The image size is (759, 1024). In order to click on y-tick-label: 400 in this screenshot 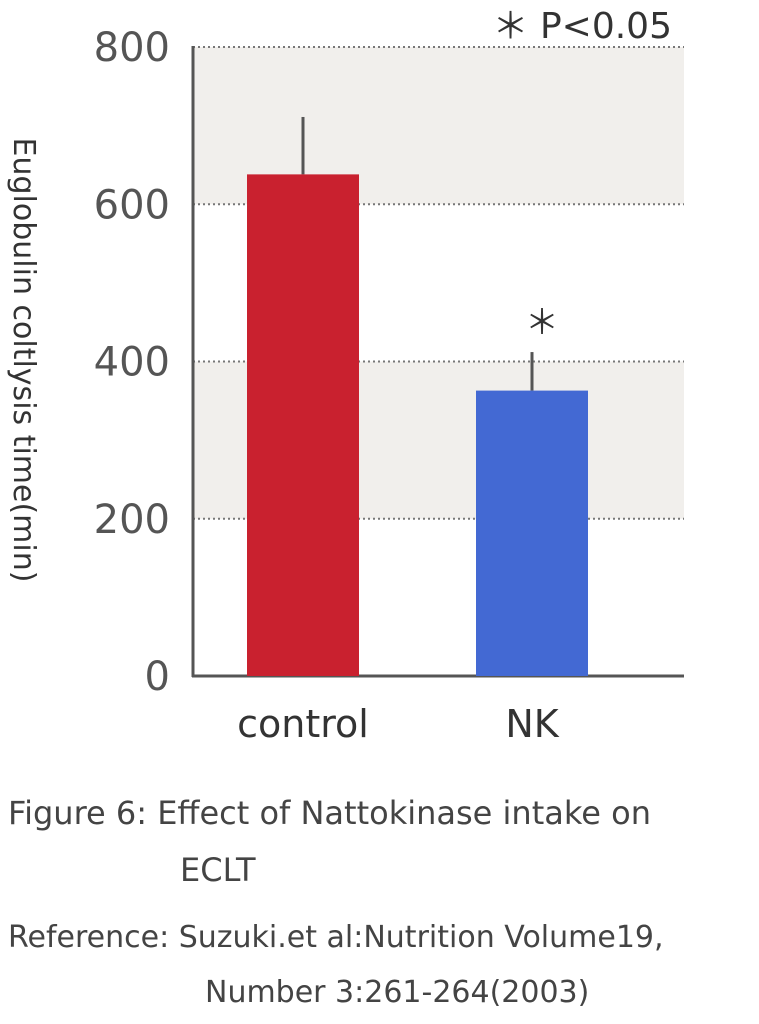, I will do `click(132, 363)`.